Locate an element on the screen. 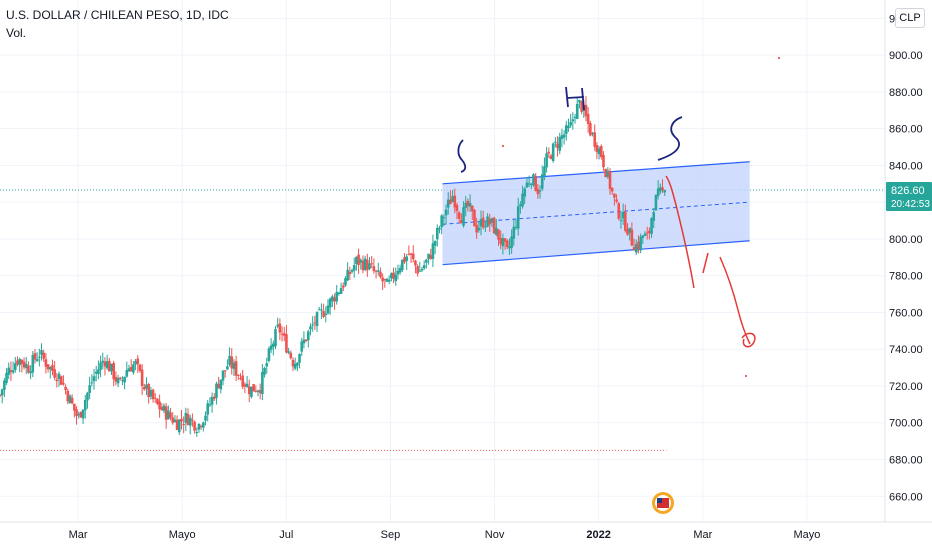  target-stroke is located at coordinates (735, 300).